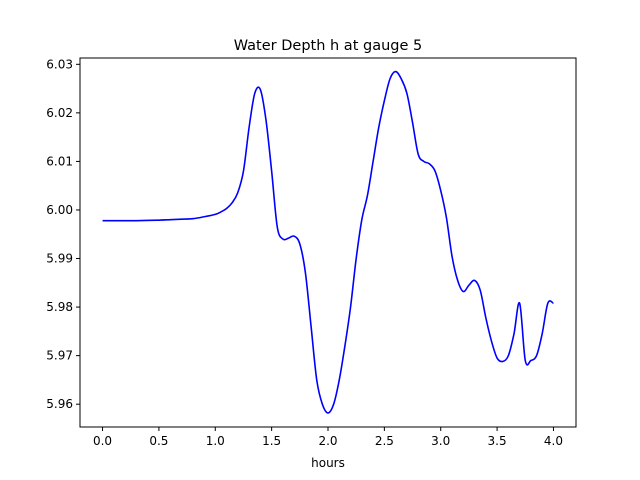 Image resolution: width=640 pixels, height=480 pixels. I want to click on x-tick-label: 3.5, so click(497, 441).